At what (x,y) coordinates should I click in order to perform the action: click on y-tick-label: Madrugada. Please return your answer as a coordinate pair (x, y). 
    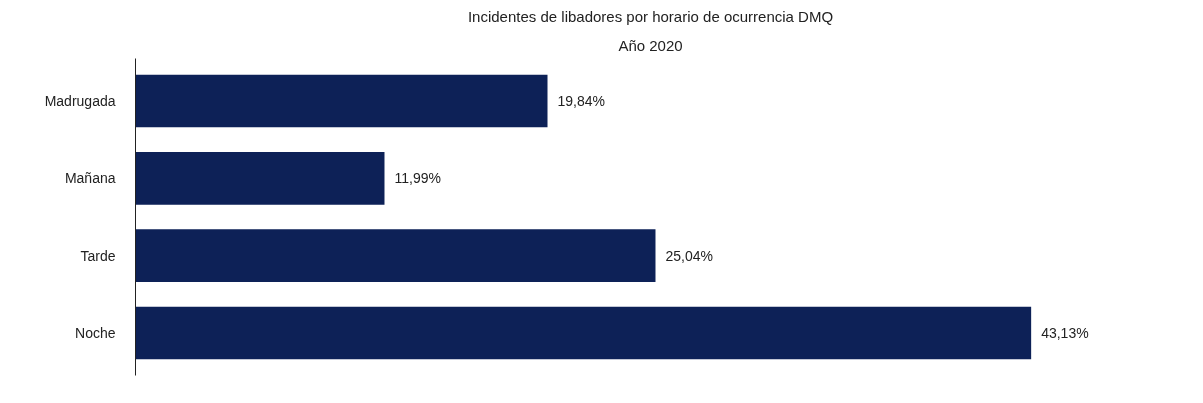
    Looking at the image, I should click on (80, 101).